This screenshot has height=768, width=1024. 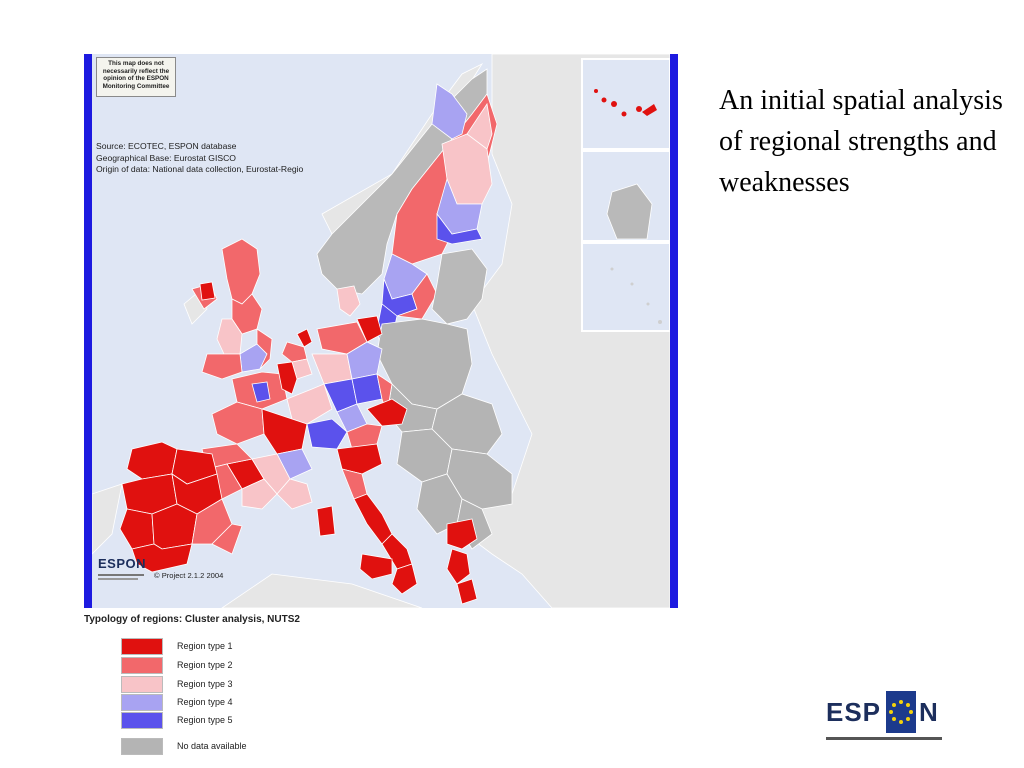 I want to click on legend-item: Region type 3, so click(x=251, y=685).